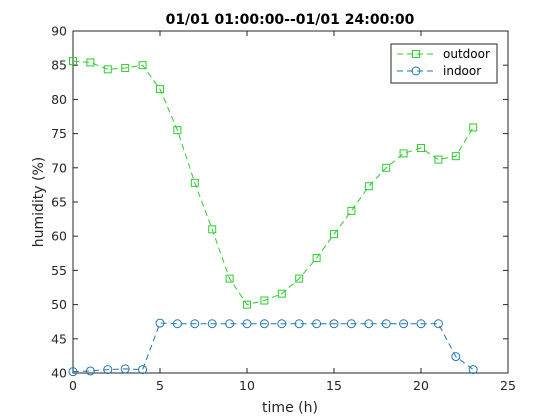  What do you see at coordinates (247, 385) in the screenshot?
I see `x-tick-label: 10` at bounding box center [247, 385].